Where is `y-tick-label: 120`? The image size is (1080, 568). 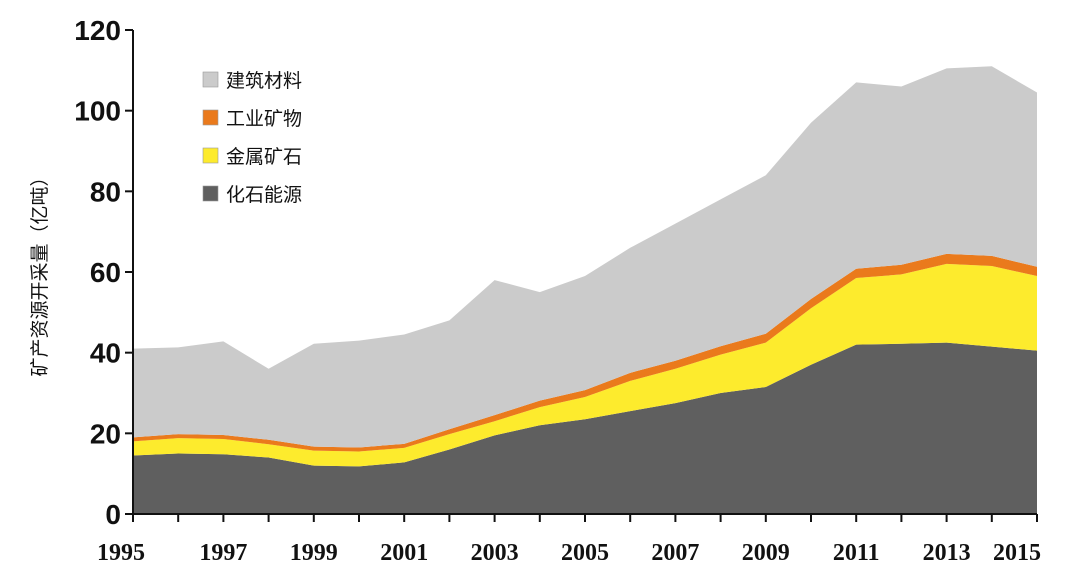
y-tick-label: 120 is located at coordinates (97, 30).